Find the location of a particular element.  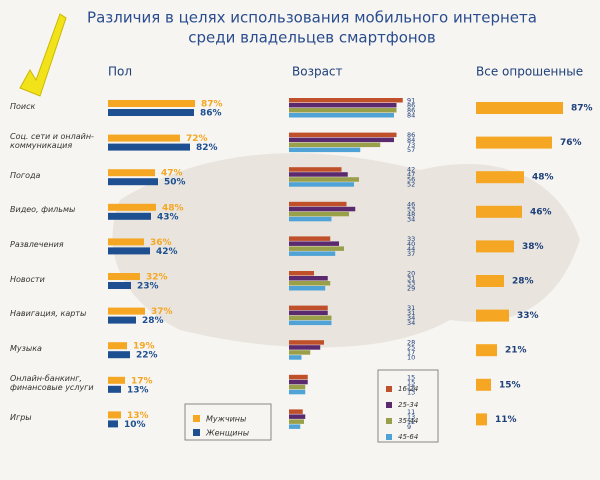

value-label: 15% is located at coordinates (510, 385).